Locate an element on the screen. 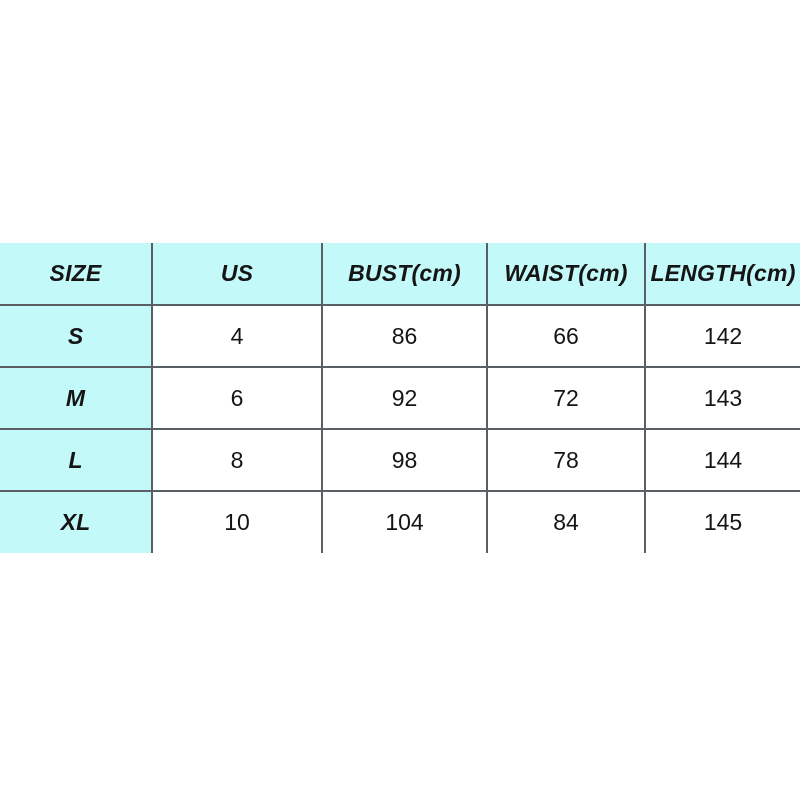  cell-waist: 84 is located at coordinates (566, 522).